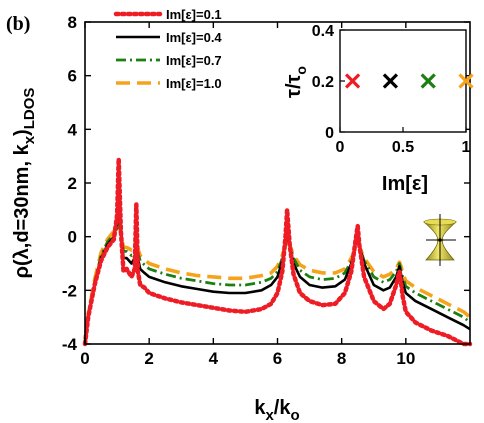 The width and height of the screenshot is (484, 423). I want to click on hourglass-shape-icon, so click(440, 240).